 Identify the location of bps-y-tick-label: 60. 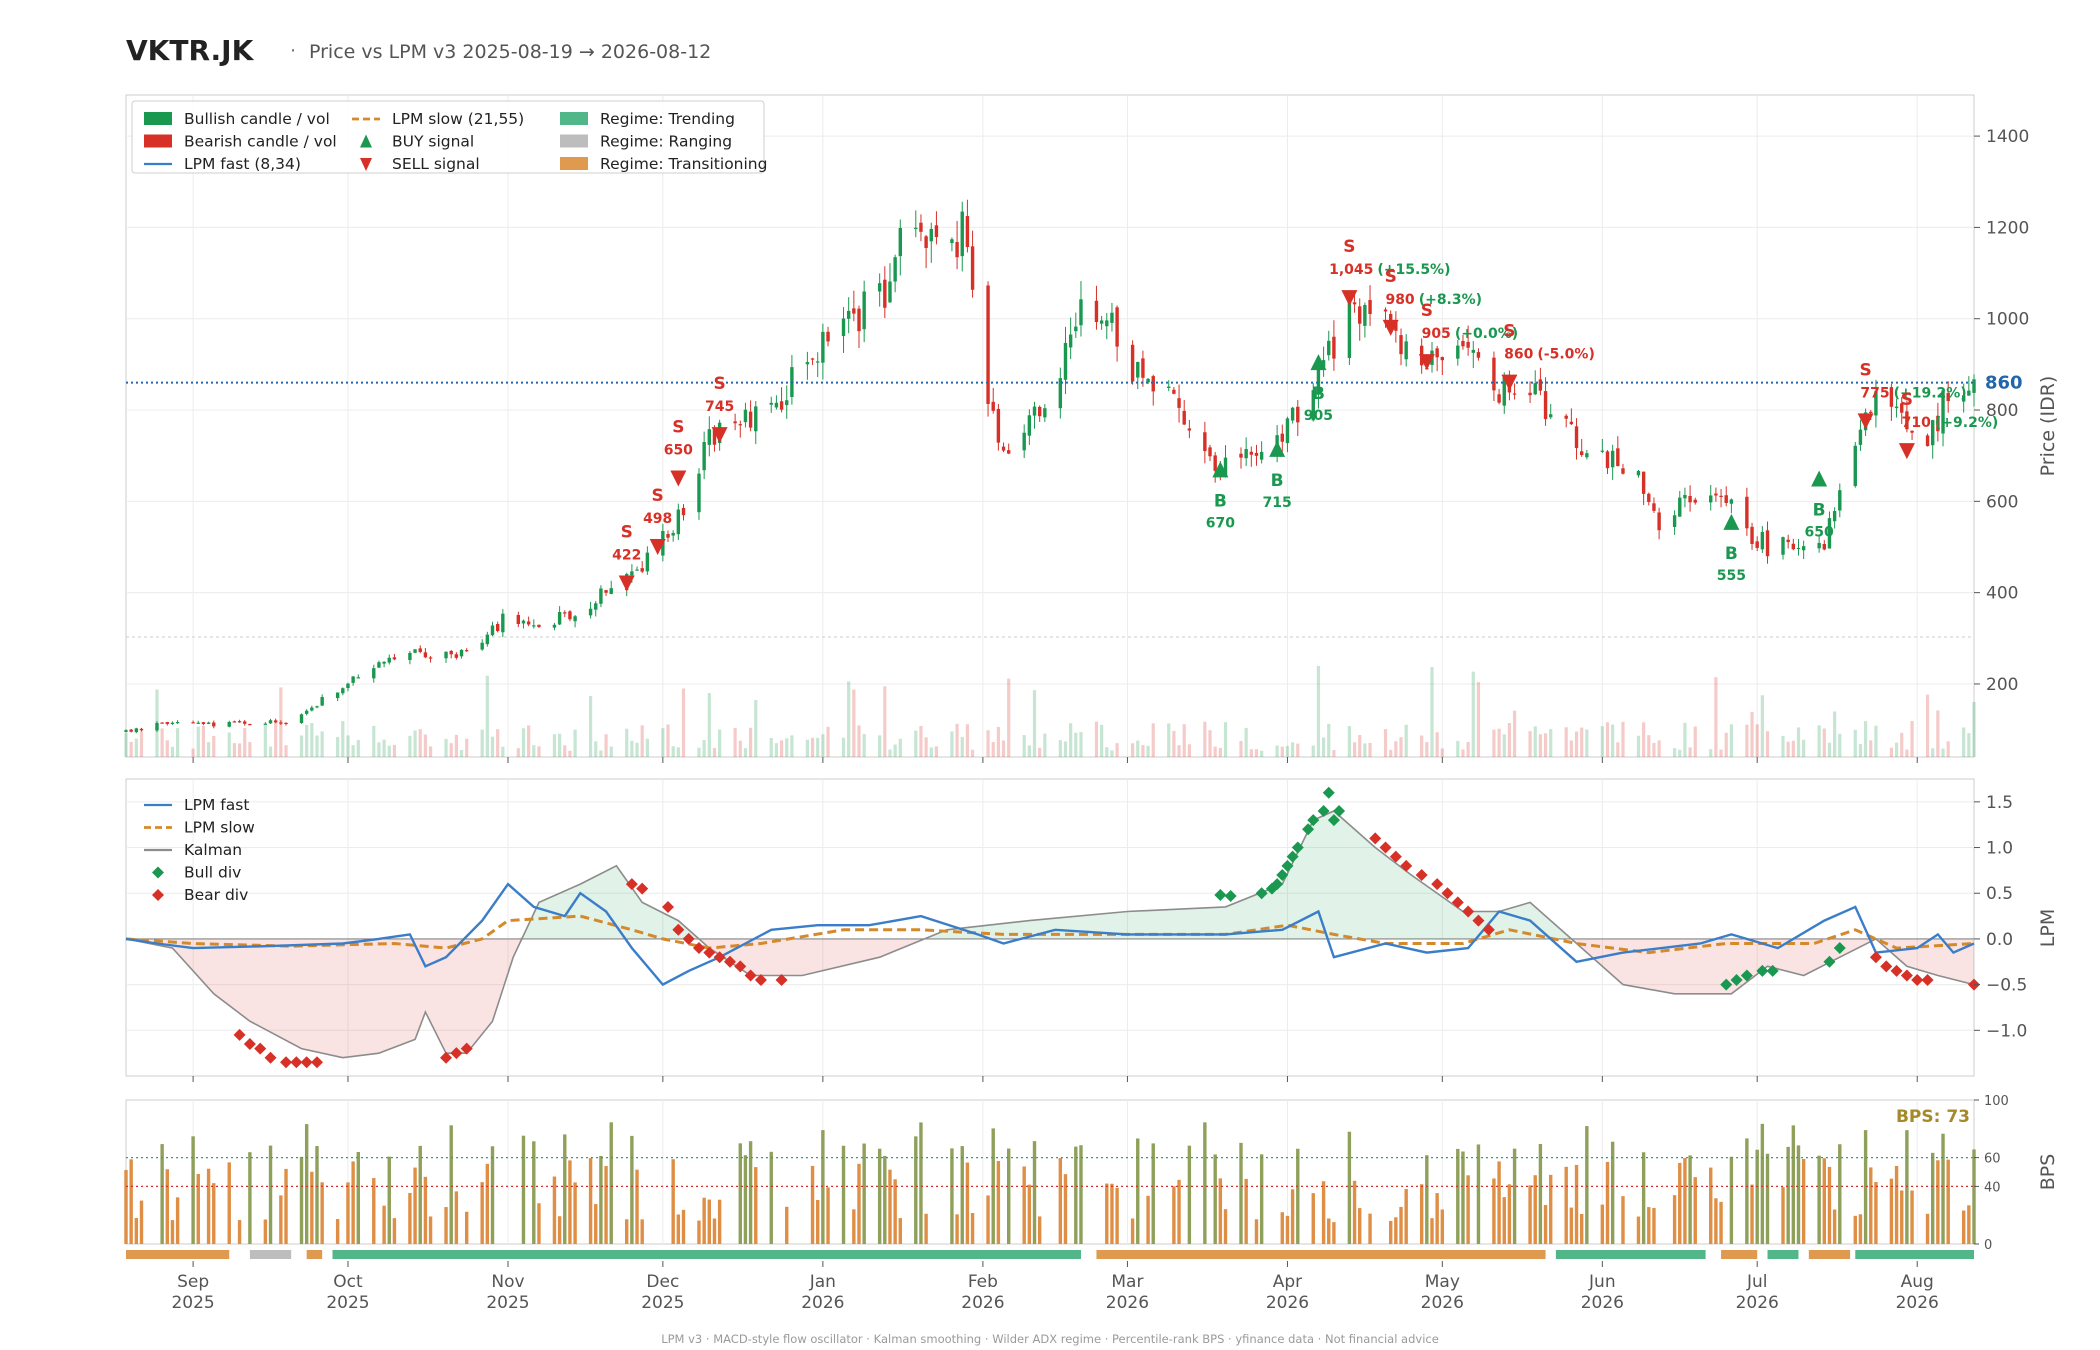
(1992, 1159).